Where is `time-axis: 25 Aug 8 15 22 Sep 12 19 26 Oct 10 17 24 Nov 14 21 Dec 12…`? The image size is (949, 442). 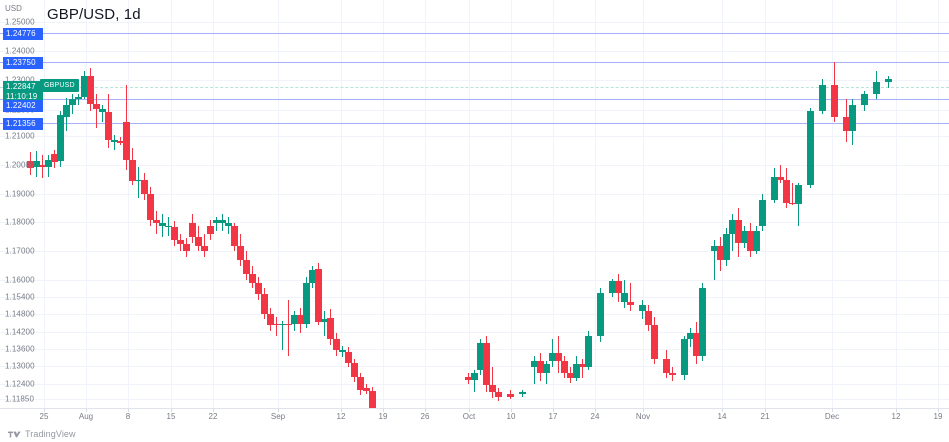
time-axis: 25 Aug 8 15 22 Sep 12 19 26 Oct 10 17 24 Nov 14 21 Dec 12… is located at coordinates (474, 417).